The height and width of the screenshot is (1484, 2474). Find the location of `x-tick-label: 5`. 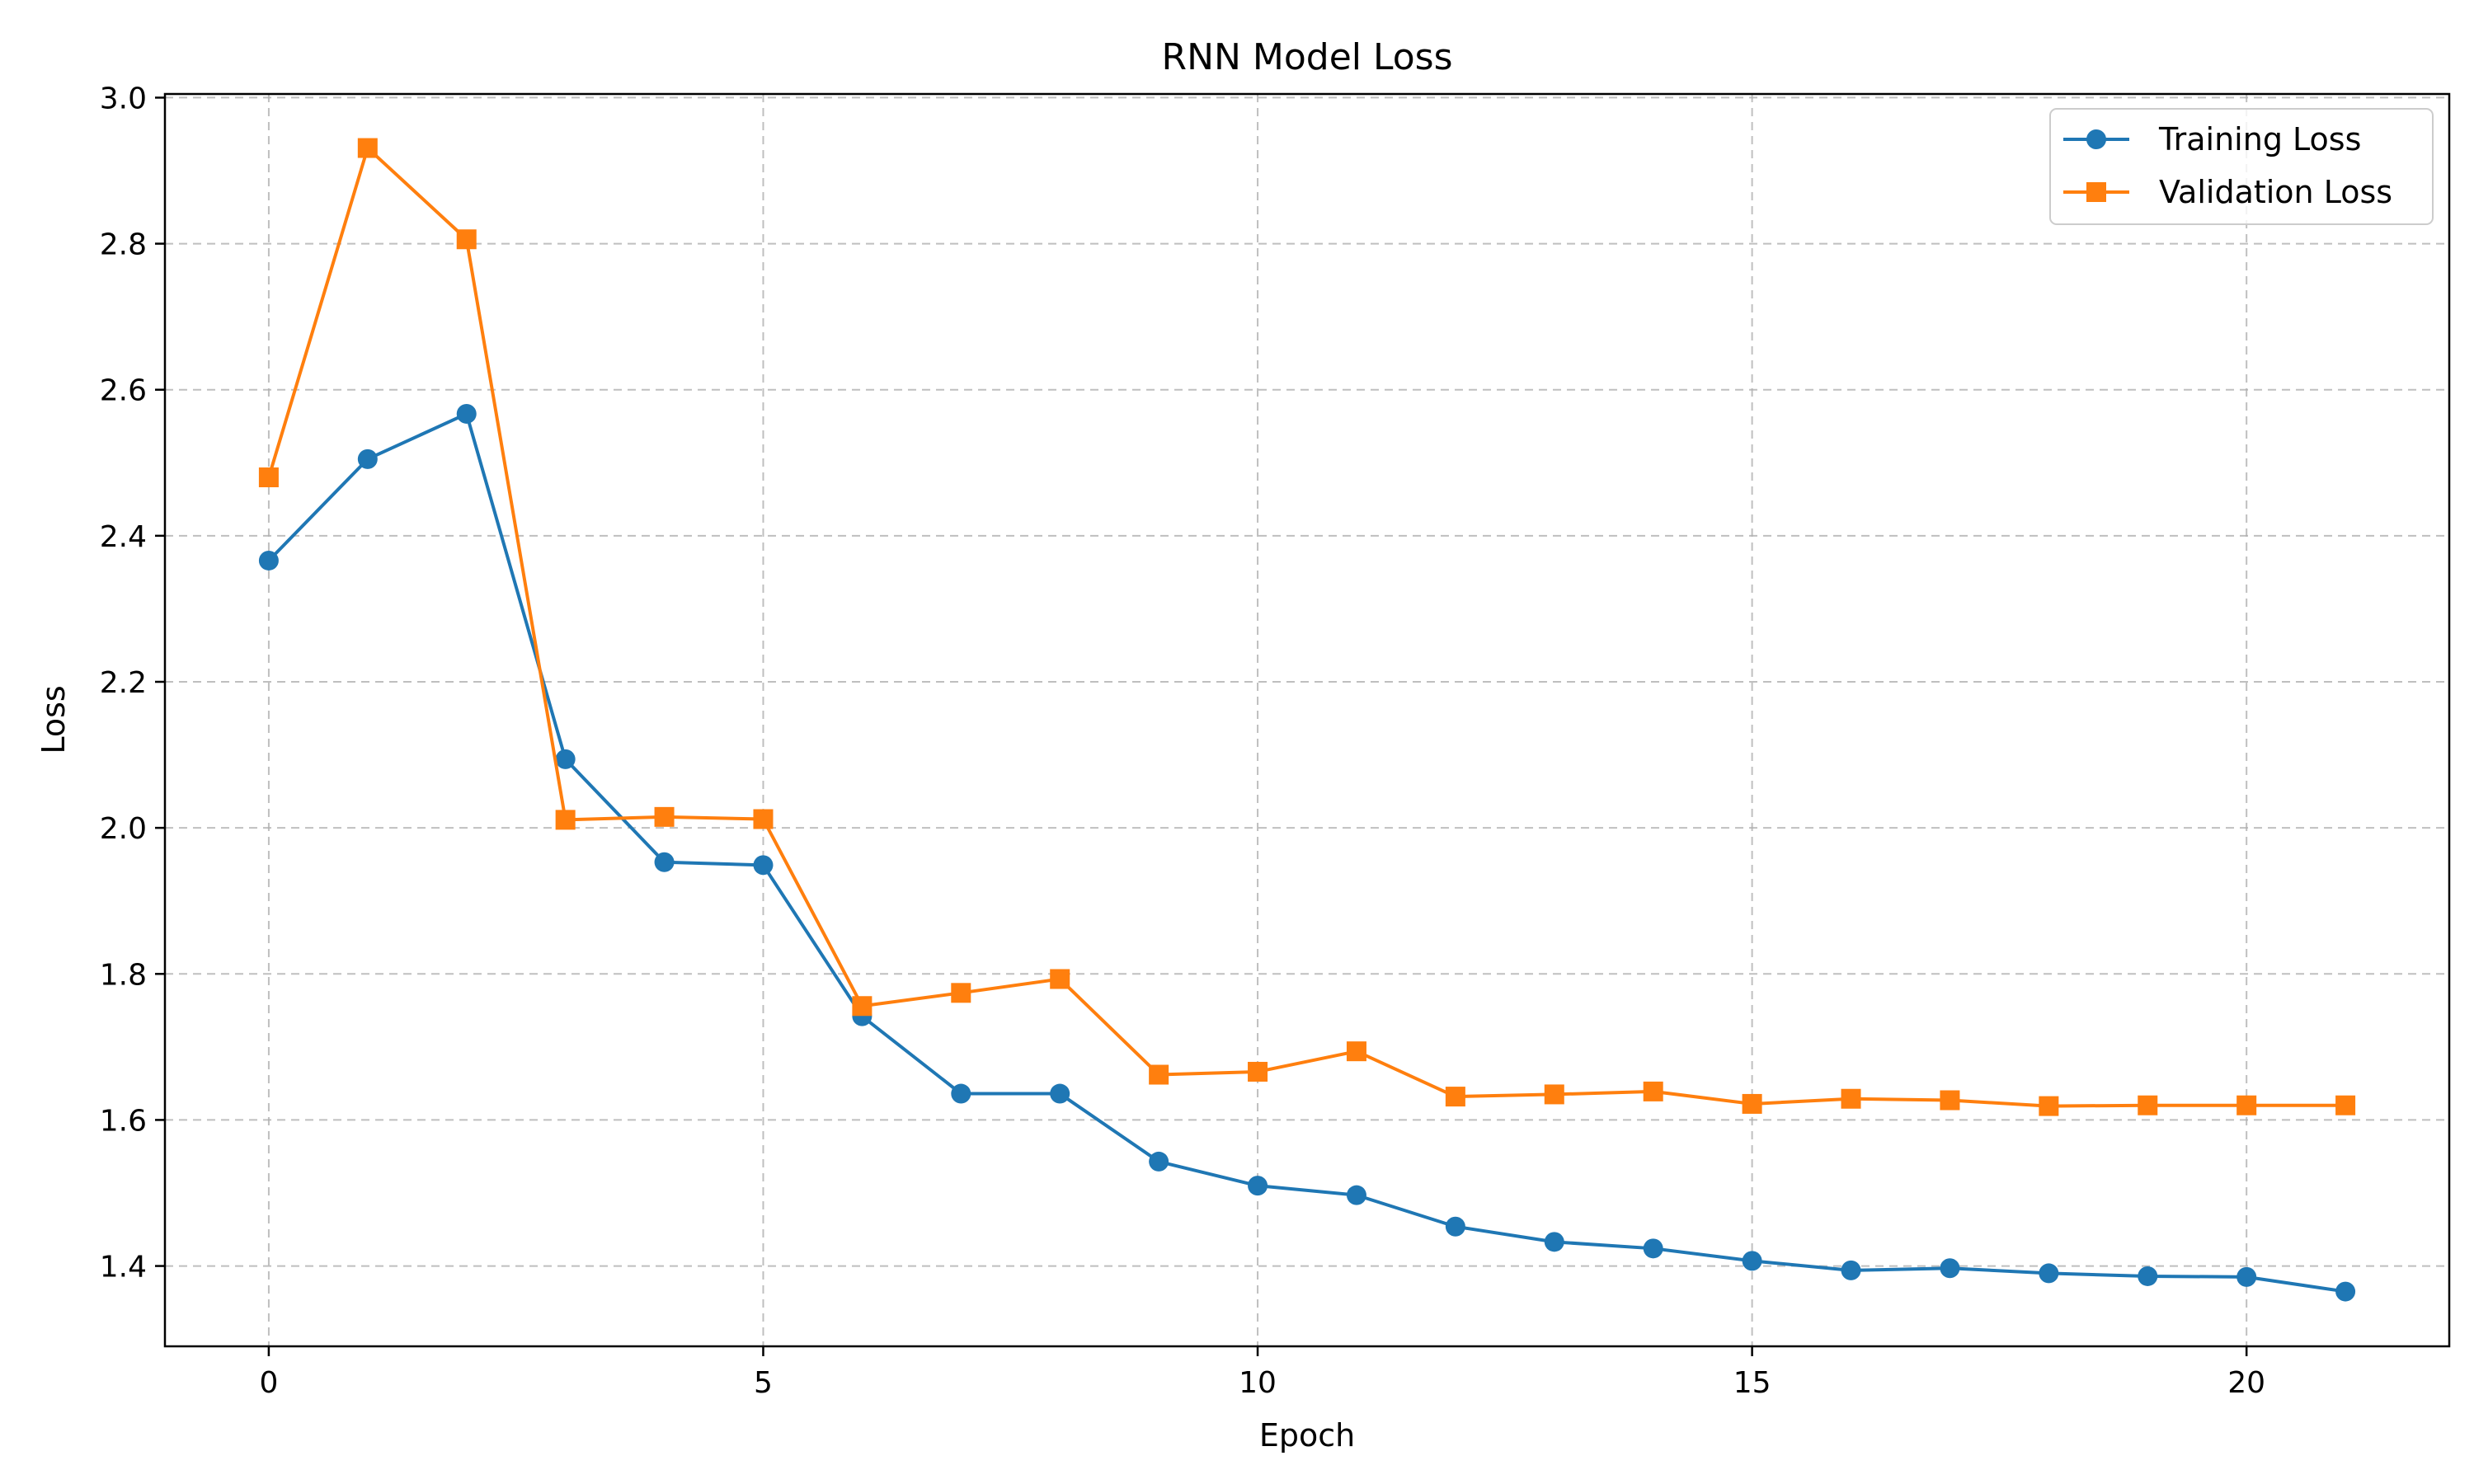

x-tick-label: 5 is located at coordinates (763, 1383).